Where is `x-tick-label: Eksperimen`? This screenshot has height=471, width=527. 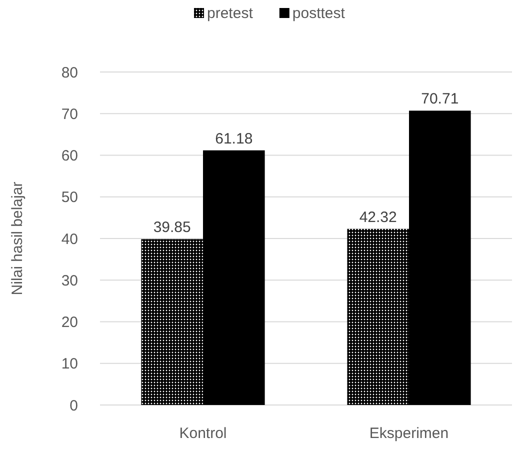 x-tick-label: Eksperimen is located at coordinates (409, 433).